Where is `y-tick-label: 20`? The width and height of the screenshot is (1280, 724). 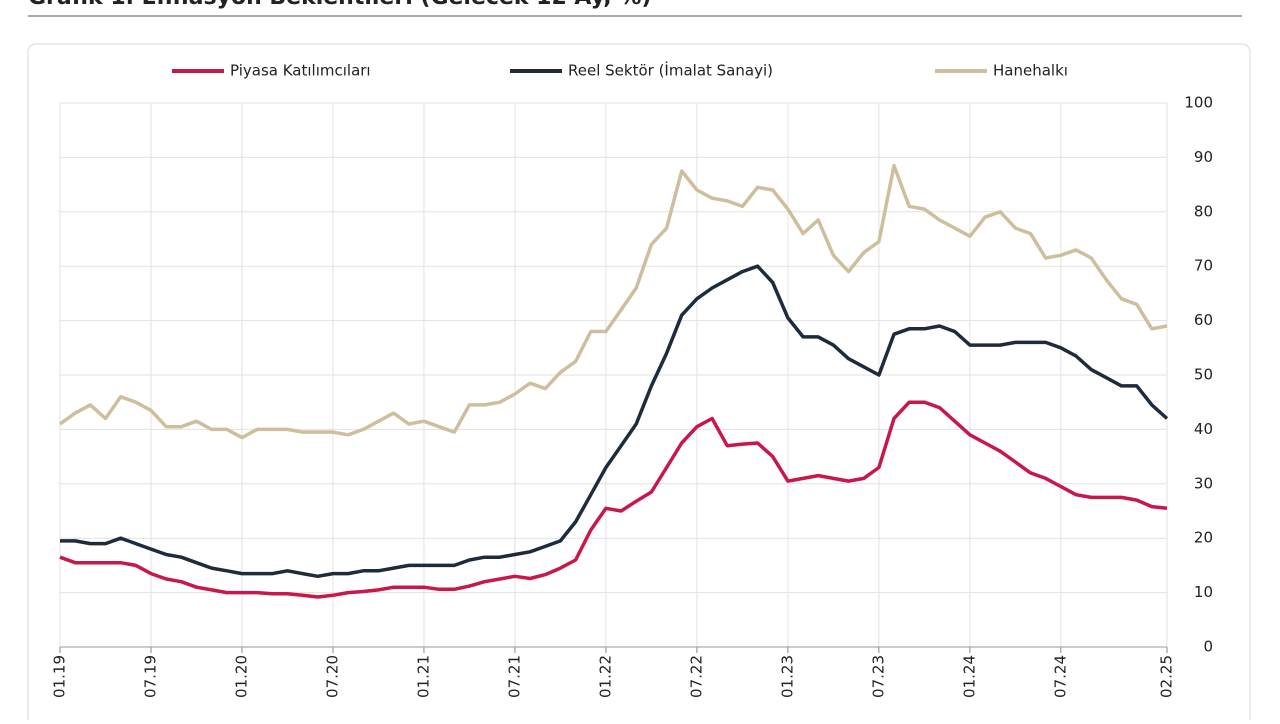 y-tick-label: 20 is located at coordinates (1203, 538).